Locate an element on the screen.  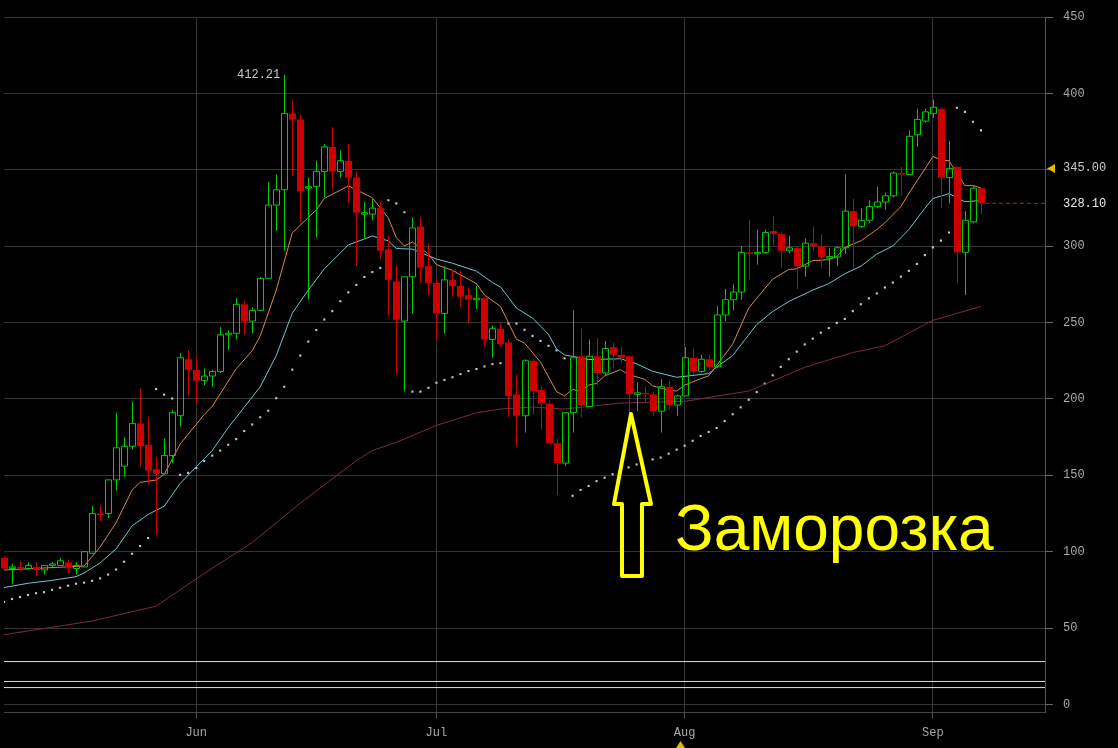
x-tick-label: Aug is located at coordinates (684, 733).